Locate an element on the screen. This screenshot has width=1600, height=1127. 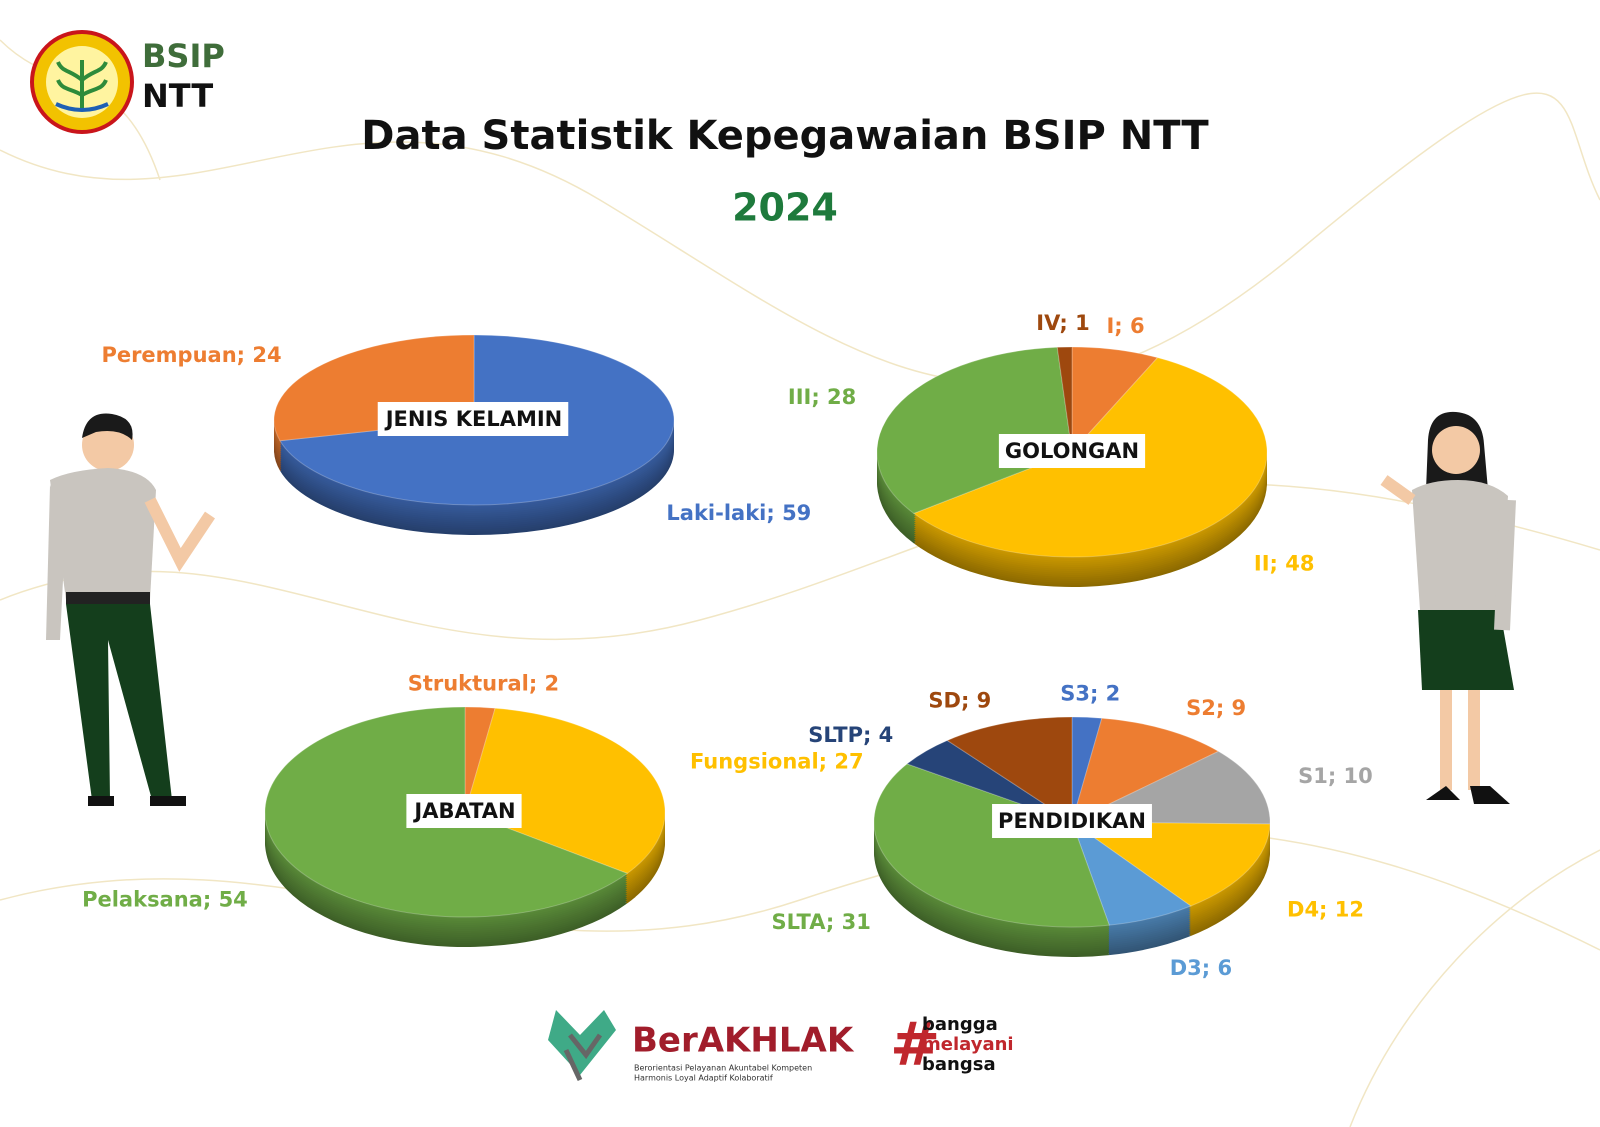
slogan: bangsa is located at coordinates (959, 1064).